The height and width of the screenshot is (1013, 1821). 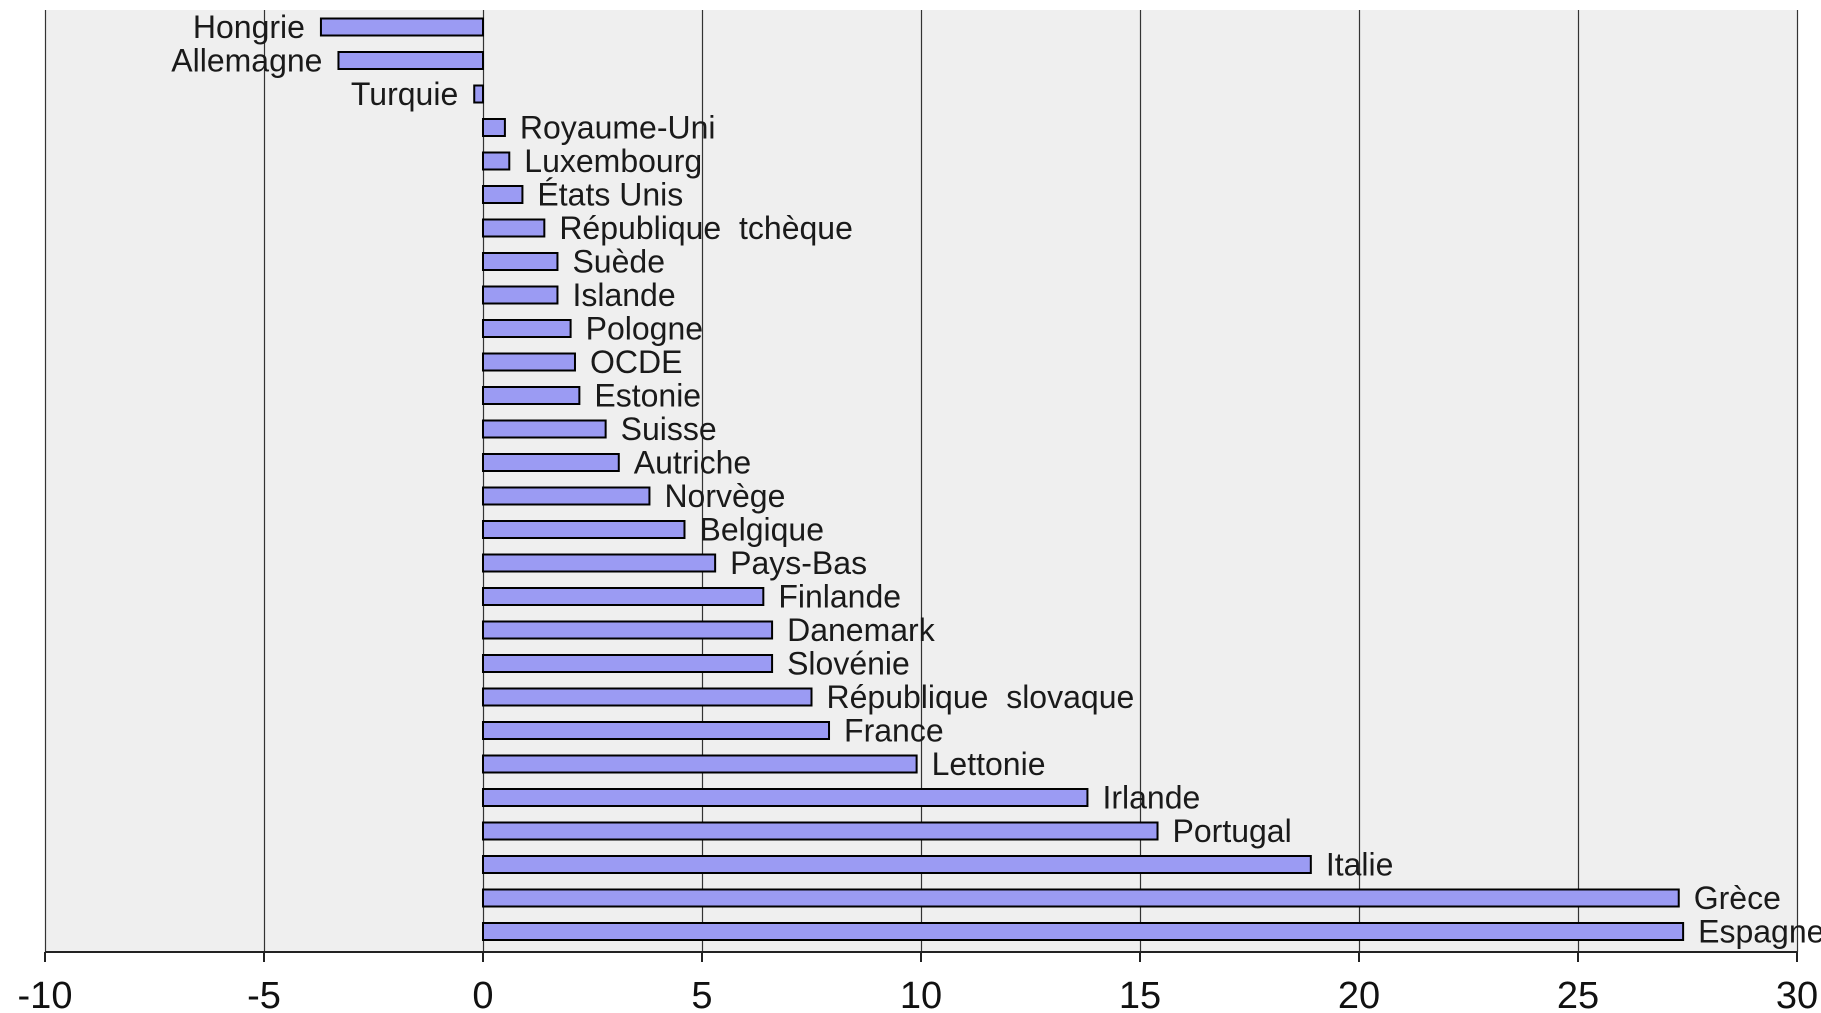 What do you see at coordinates (1578, 994) in the screenshot?
I see `x-tick-label: 25` at bounding box center [1578, 994].